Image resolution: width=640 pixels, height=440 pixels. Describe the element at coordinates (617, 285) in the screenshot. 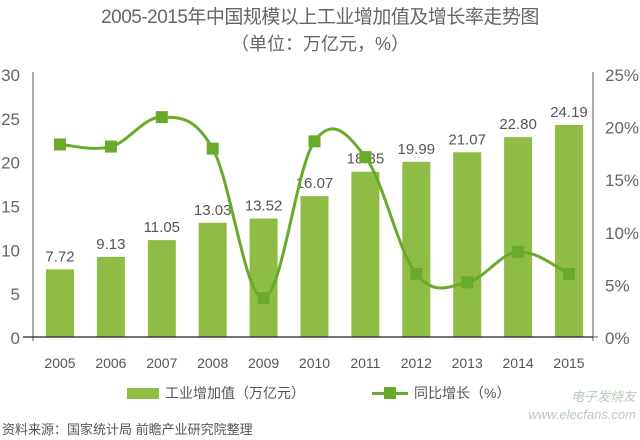

I see `right-tick-label: 5%` at that location.